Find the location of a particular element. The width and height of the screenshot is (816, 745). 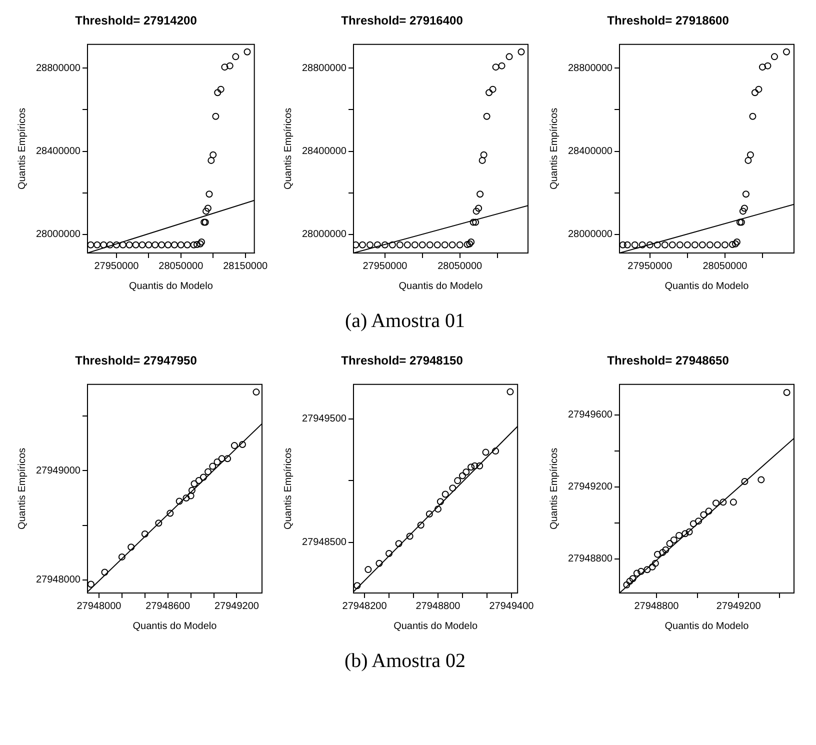

y-tick-label: 27949000 is located at coordinates (58, 470).